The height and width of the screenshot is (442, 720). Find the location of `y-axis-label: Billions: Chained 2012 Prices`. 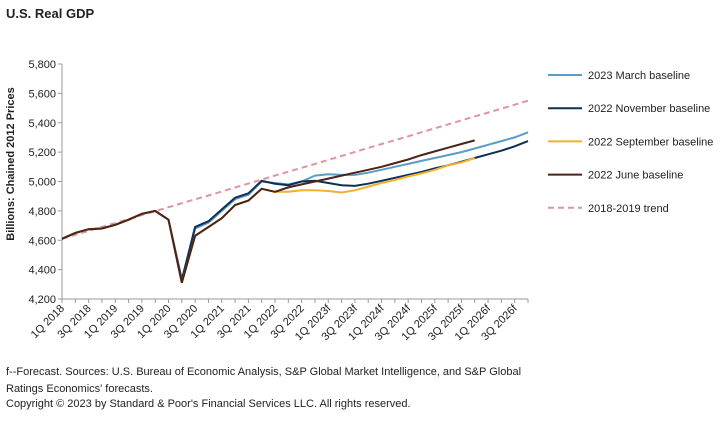

y-axis-label: Billions: Chained 2012 Prices is located at coordinates (11, 163).